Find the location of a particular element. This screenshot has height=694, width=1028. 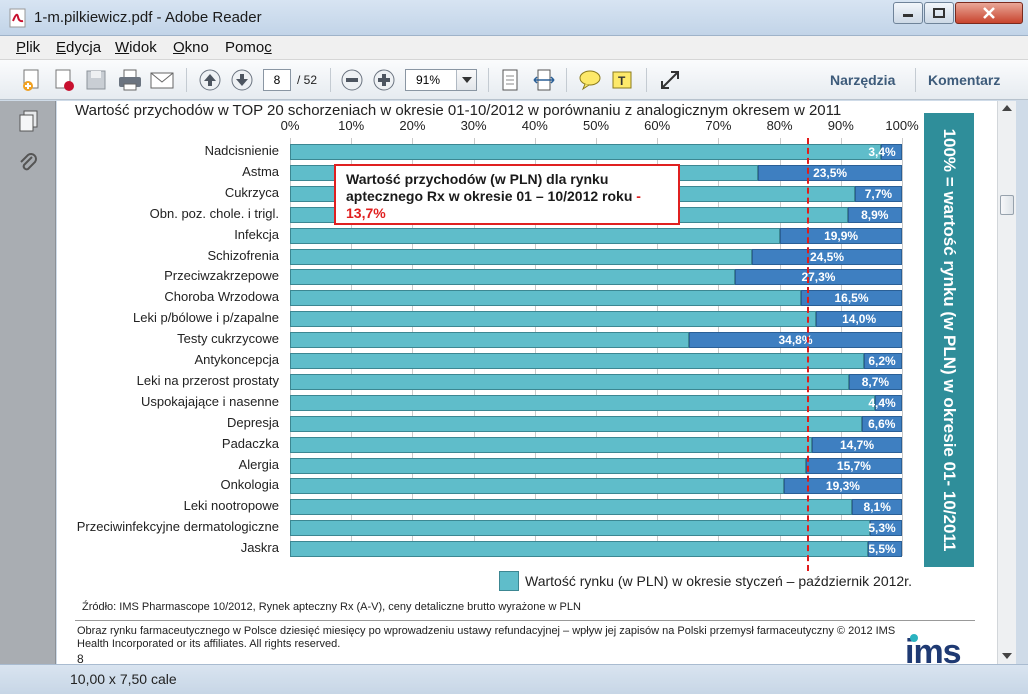

sticky-note-button is located at coordinates (590, 80).